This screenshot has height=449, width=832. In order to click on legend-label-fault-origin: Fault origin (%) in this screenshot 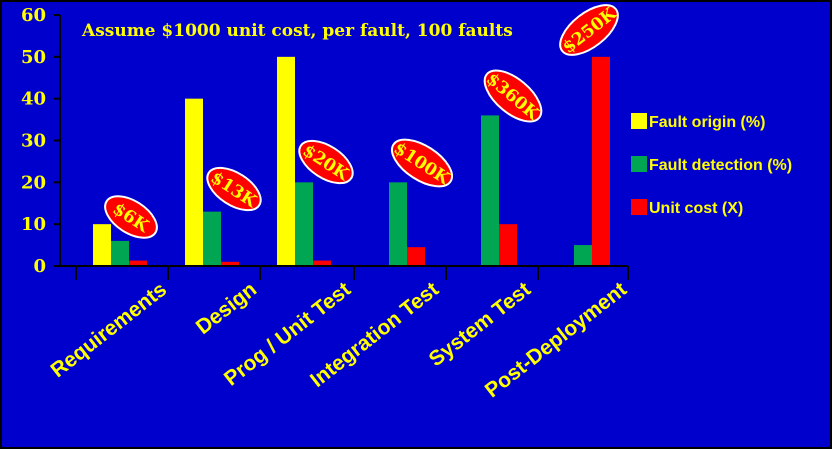, I will do `click(707, 122)`.